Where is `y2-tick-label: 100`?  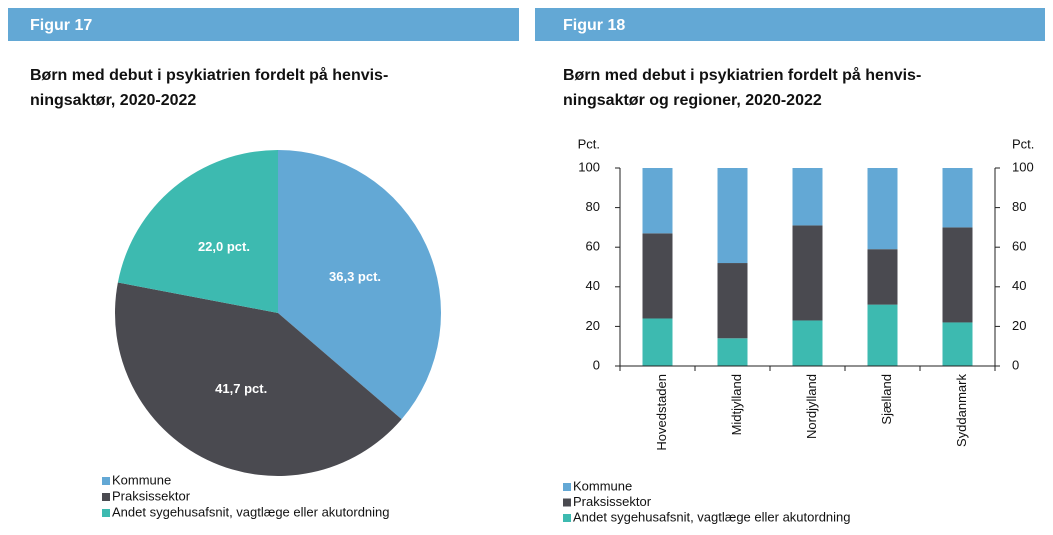
y2-tick-label: 100 is located at coordinates (1023, 166).